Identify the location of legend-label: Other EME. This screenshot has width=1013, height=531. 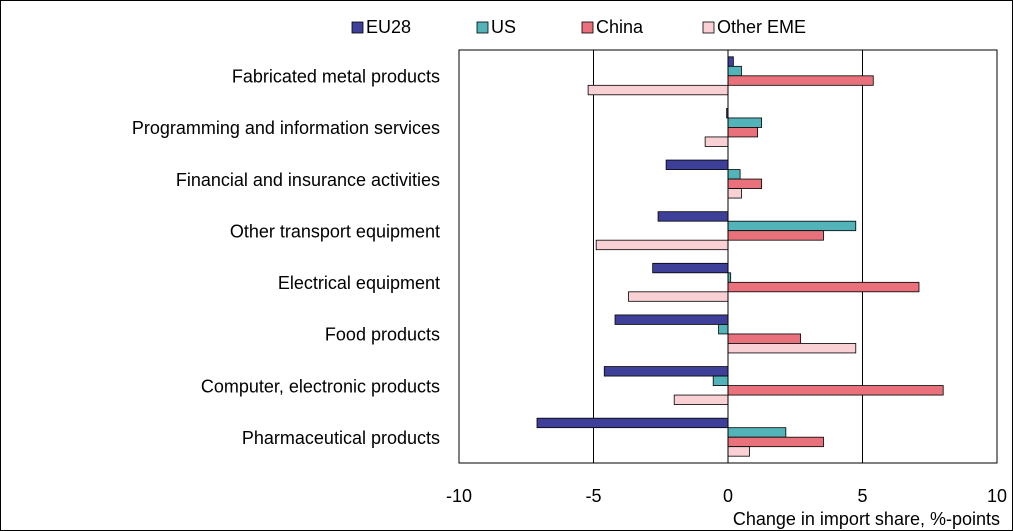
(761, 27).